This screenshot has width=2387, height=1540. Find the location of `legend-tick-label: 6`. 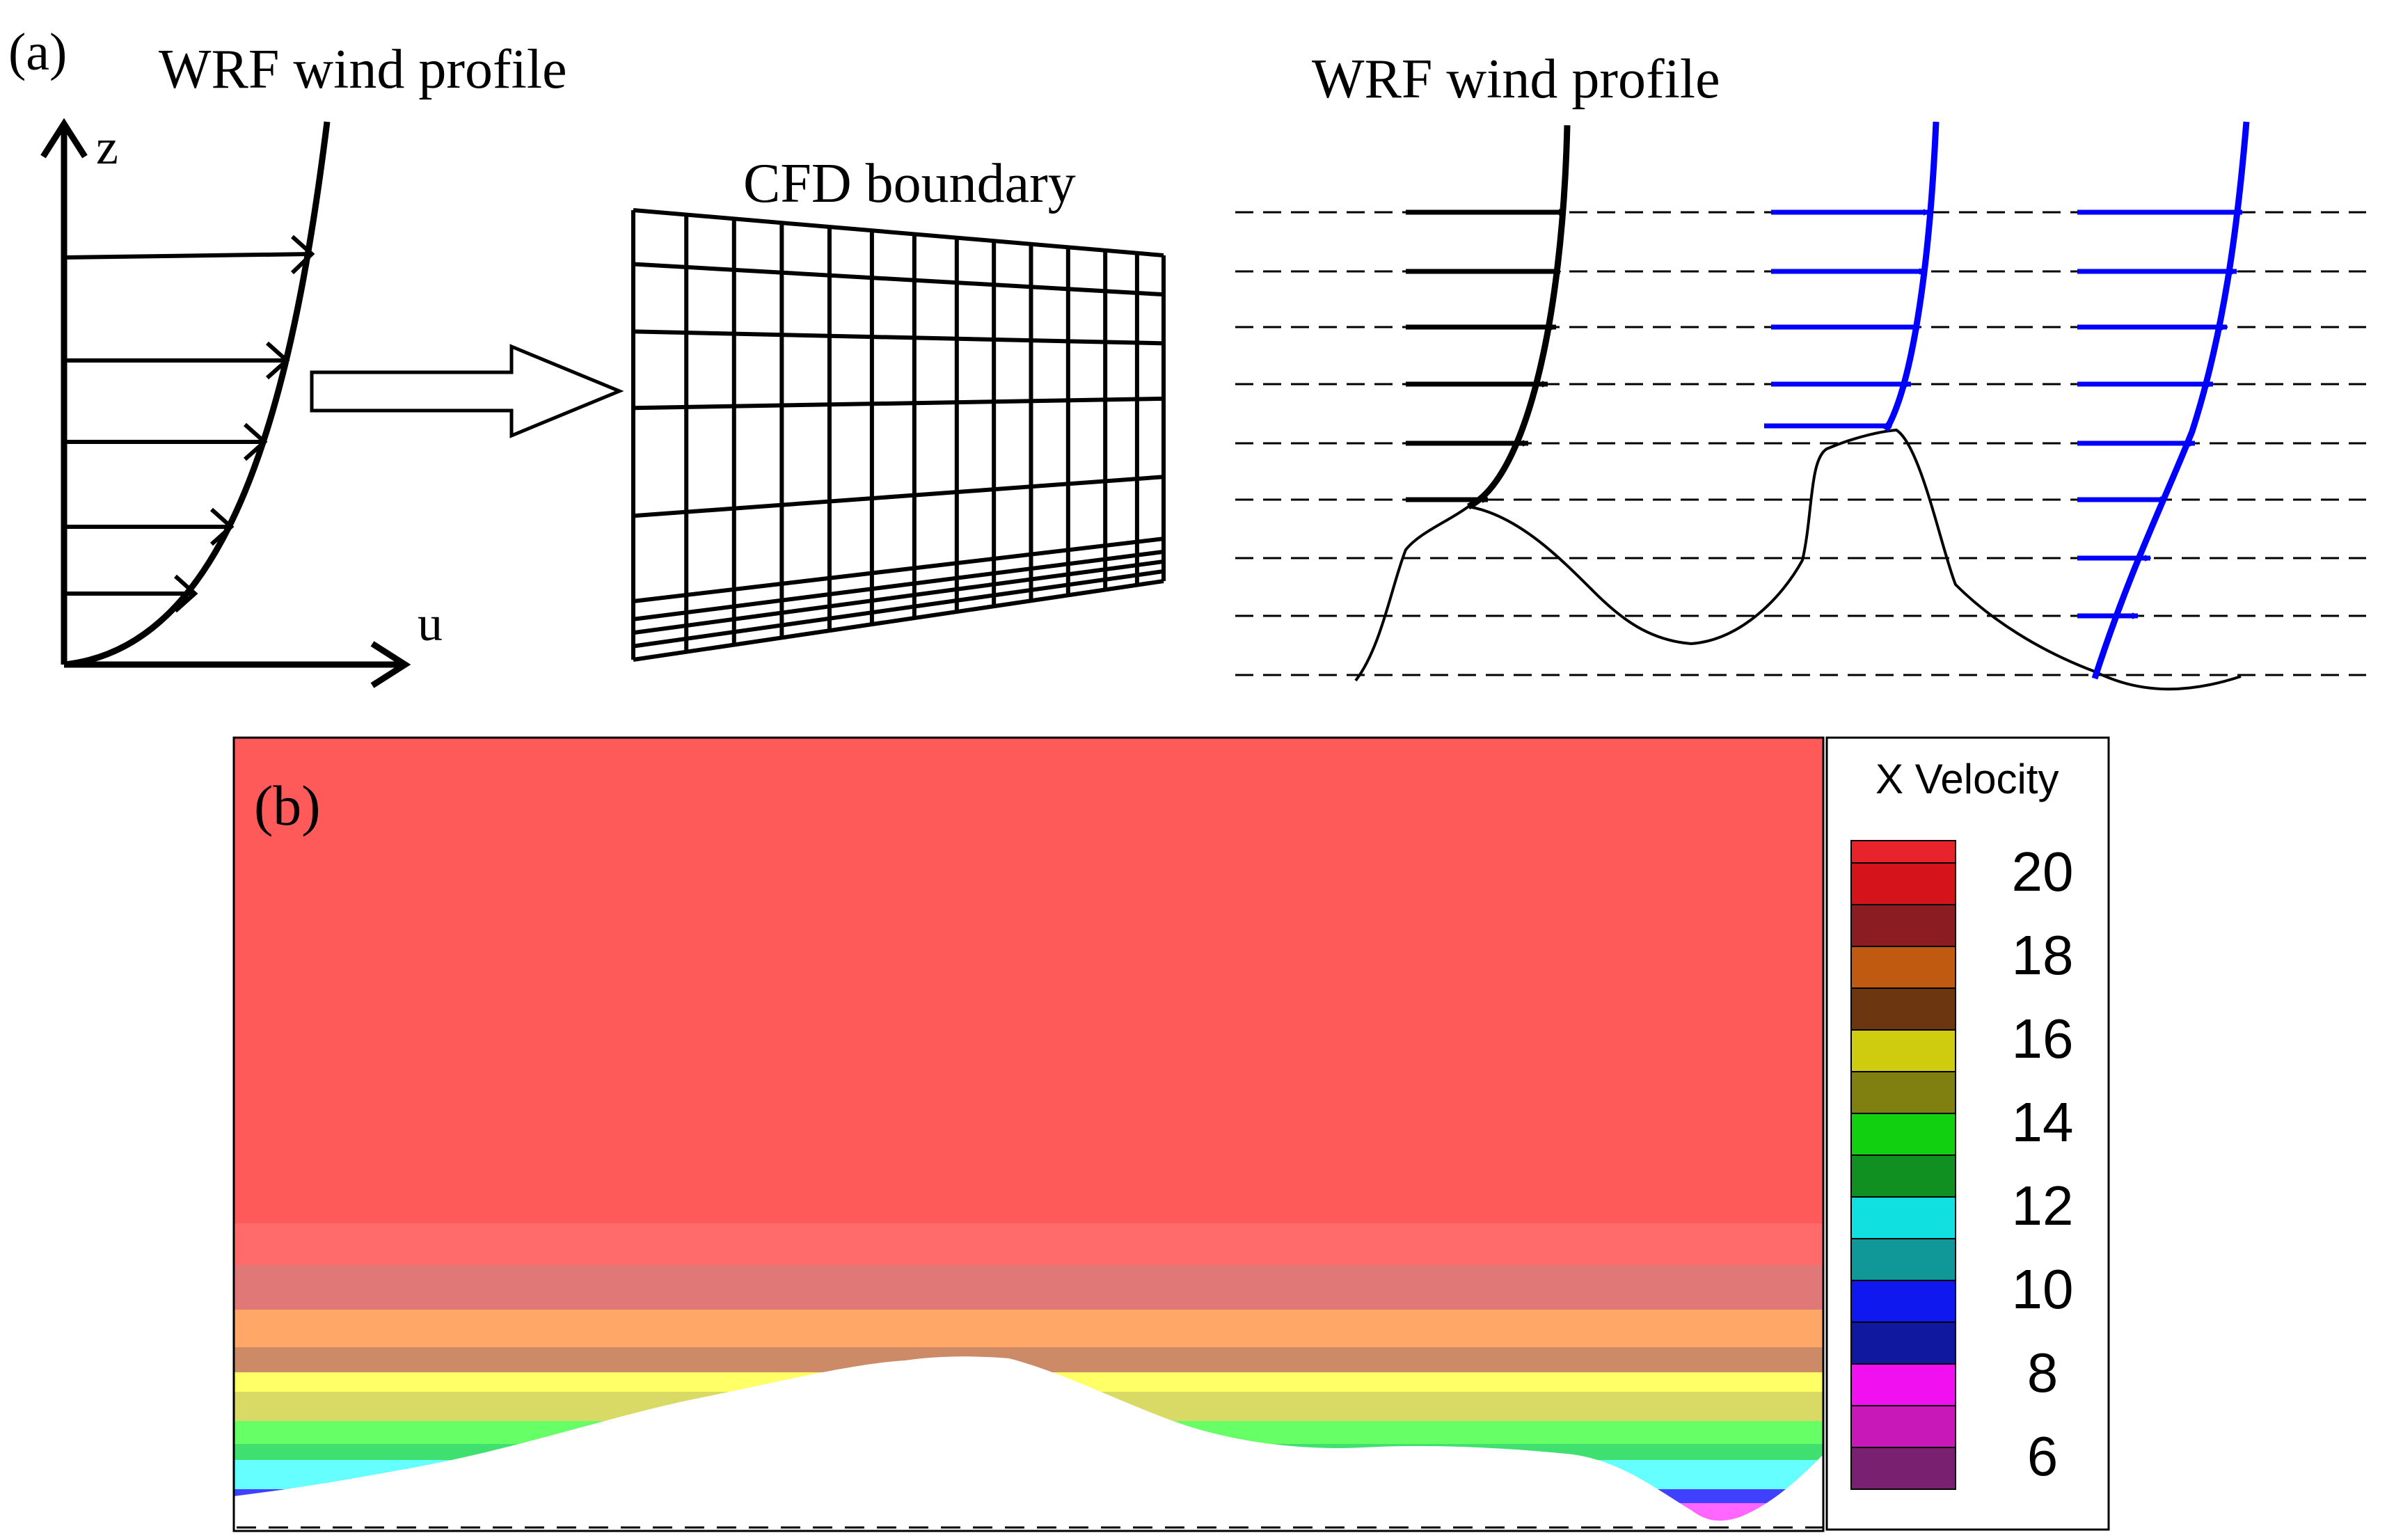

legend-tick-label: 6 is located at coordinates (2043, 1456).